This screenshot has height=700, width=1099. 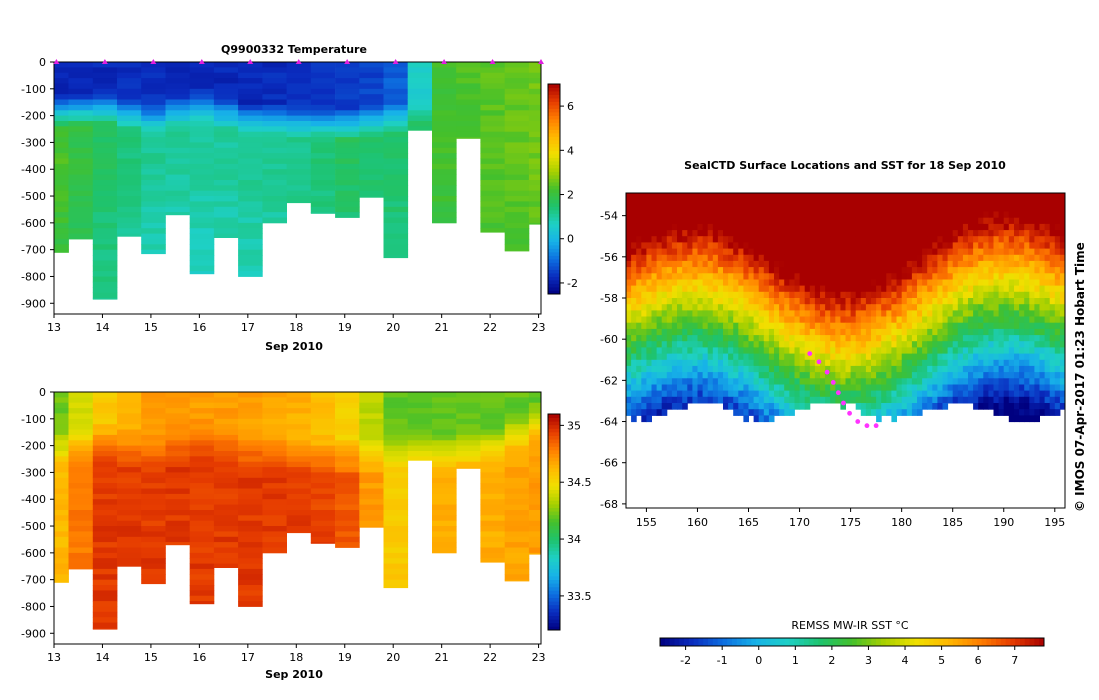 I want to click on y-tick-label: 0, so click(x=42, y=62).